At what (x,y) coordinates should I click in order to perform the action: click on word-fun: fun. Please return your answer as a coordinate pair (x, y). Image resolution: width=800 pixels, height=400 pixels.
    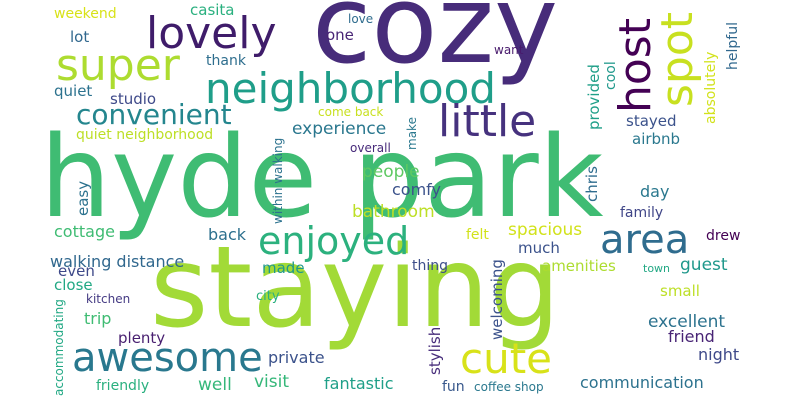
    Looking at the image, I should click on (453, 387).